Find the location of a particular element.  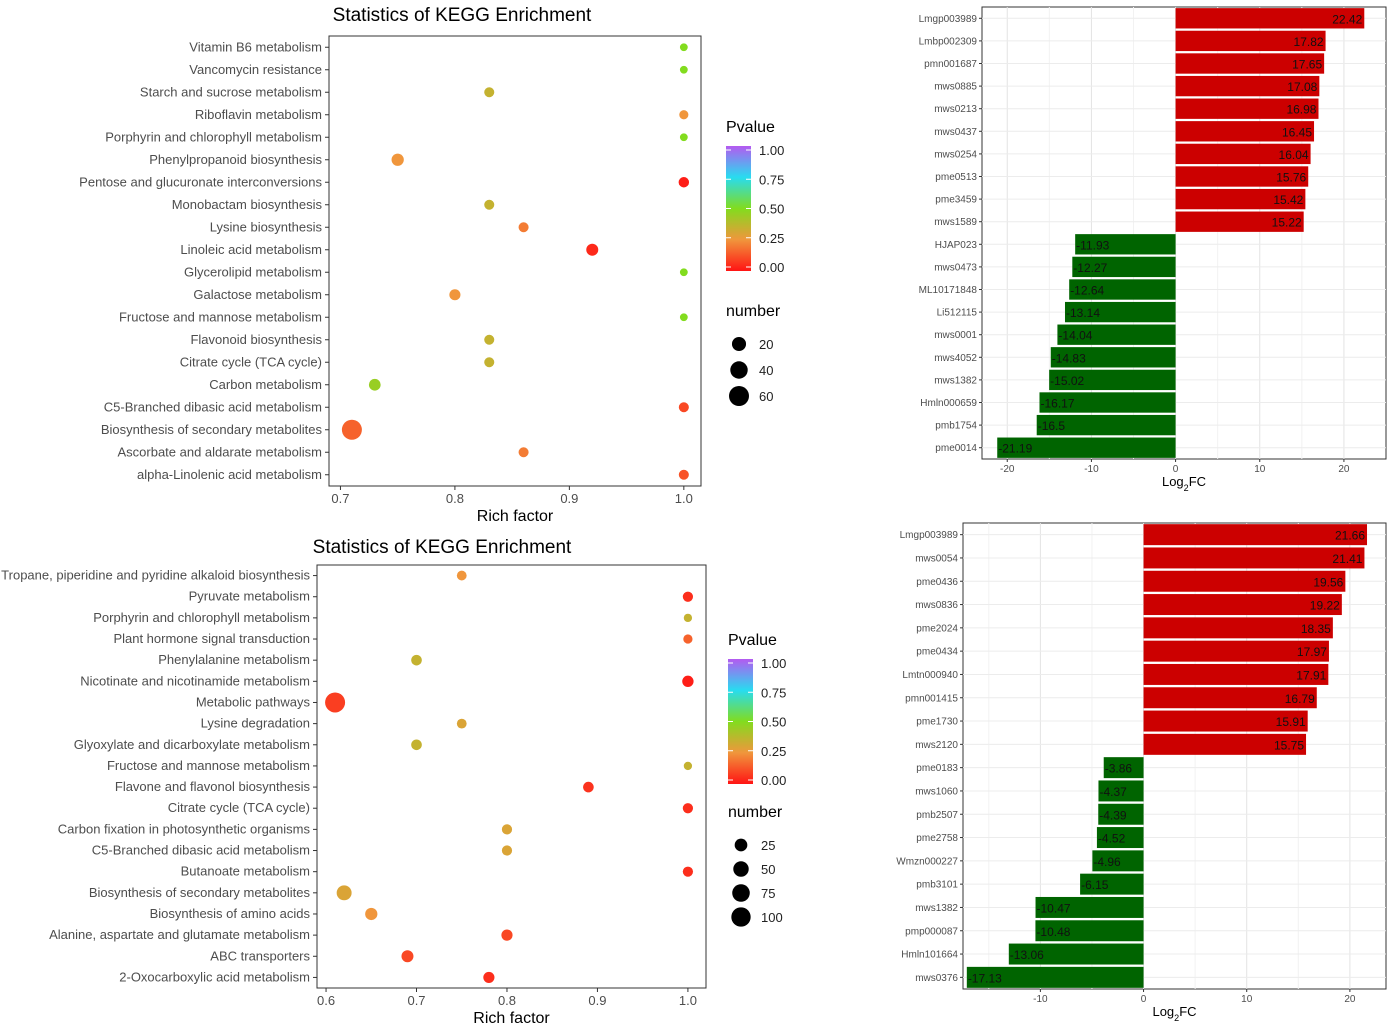

data-label: 15.75 is located at coordinates (1289, 745).